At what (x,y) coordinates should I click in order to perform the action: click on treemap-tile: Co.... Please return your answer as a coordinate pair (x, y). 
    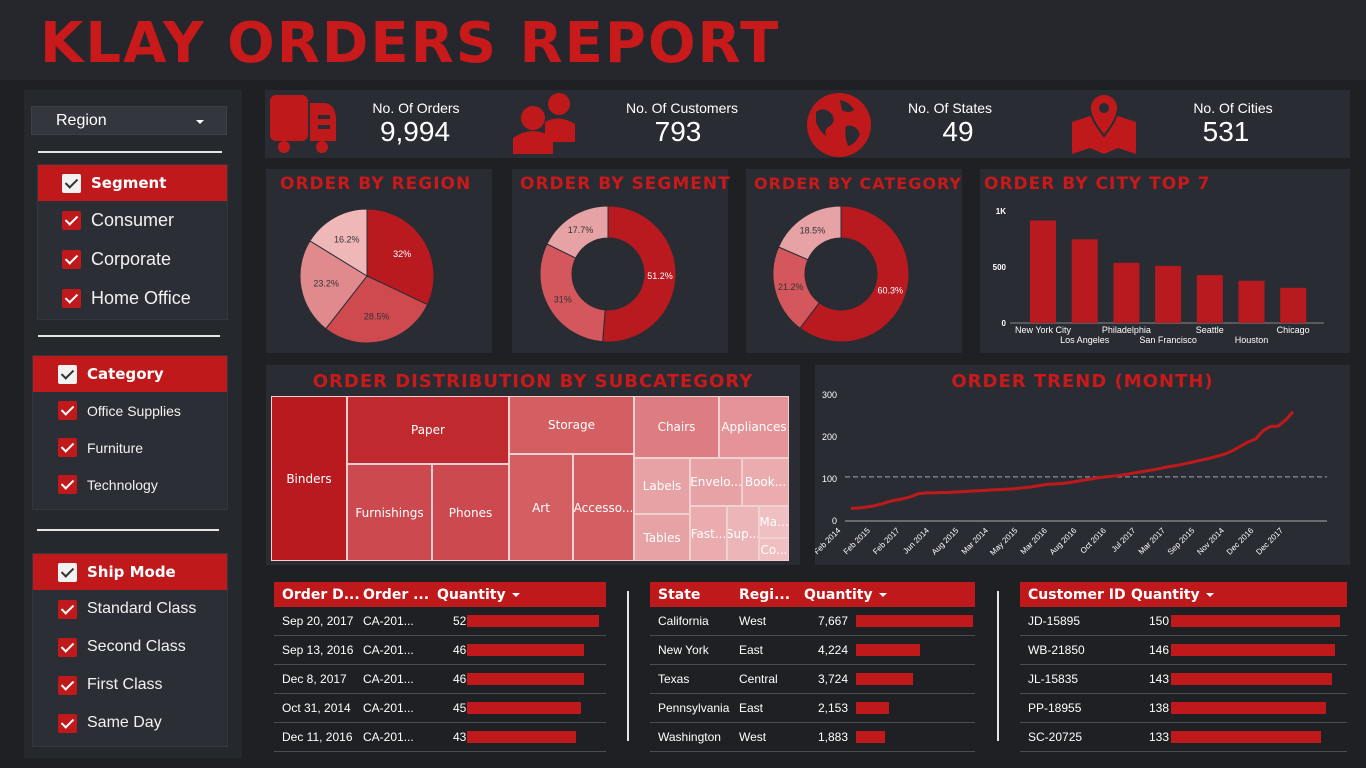
    Looking at the image, I should click on (774, 549).